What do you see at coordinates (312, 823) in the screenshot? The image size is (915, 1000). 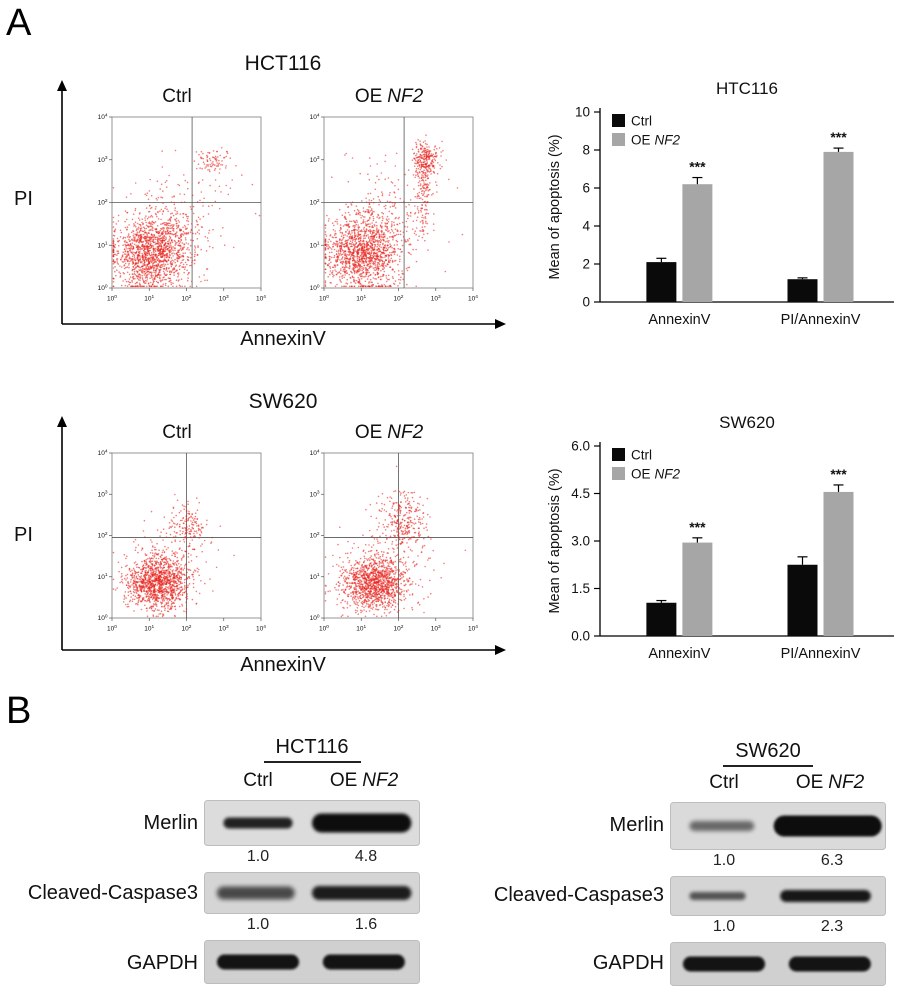 I see `blot-merlin-hct116` at bounding box center [312, 823].